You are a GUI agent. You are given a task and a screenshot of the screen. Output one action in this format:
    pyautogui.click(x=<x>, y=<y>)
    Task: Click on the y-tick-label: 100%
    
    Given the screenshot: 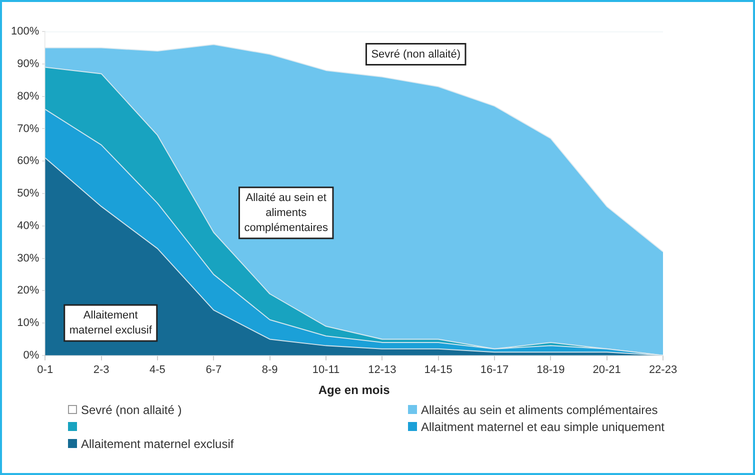 What is the action you would take?
    pyautogui.click(x=25, y=32)
    